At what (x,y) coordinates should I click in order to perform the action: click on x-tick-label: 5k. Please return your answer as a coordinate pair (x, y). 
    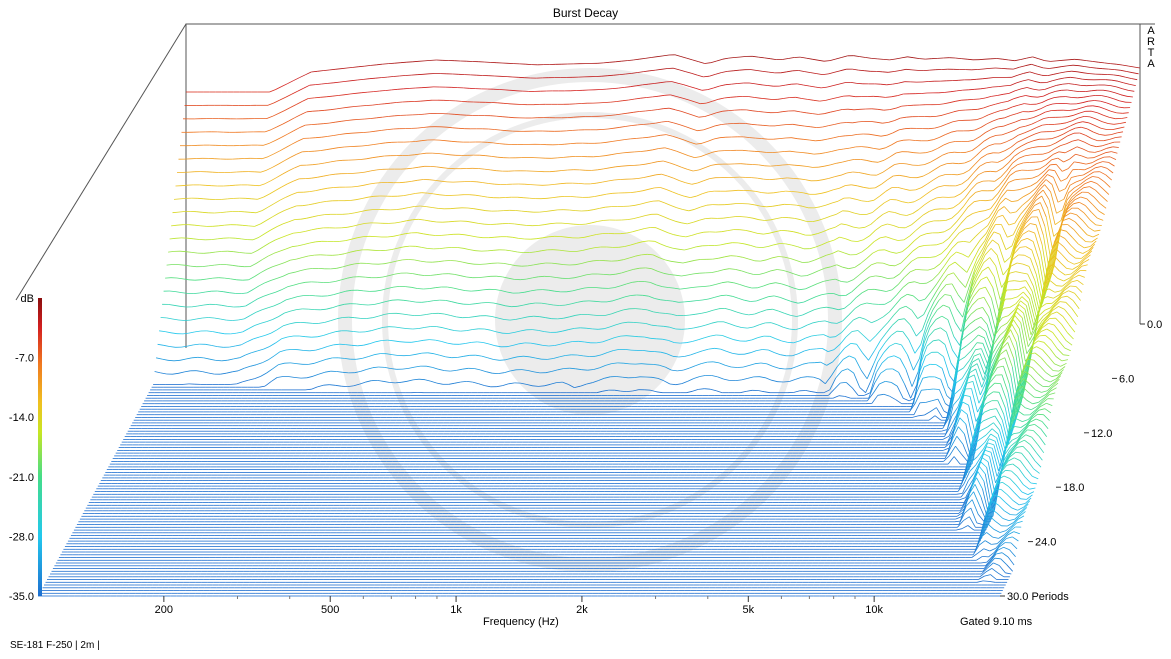
    Looking at the image, I should click on (748, 610).